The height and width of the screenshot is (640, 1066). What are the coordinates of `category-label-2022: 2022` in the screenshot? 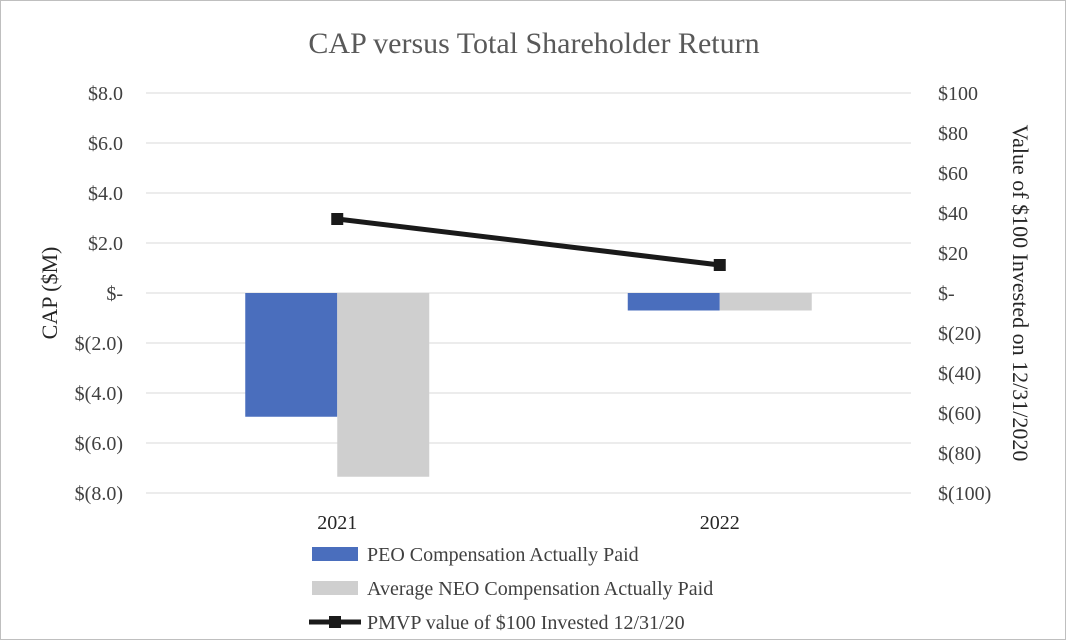 It's located at (720, 523).